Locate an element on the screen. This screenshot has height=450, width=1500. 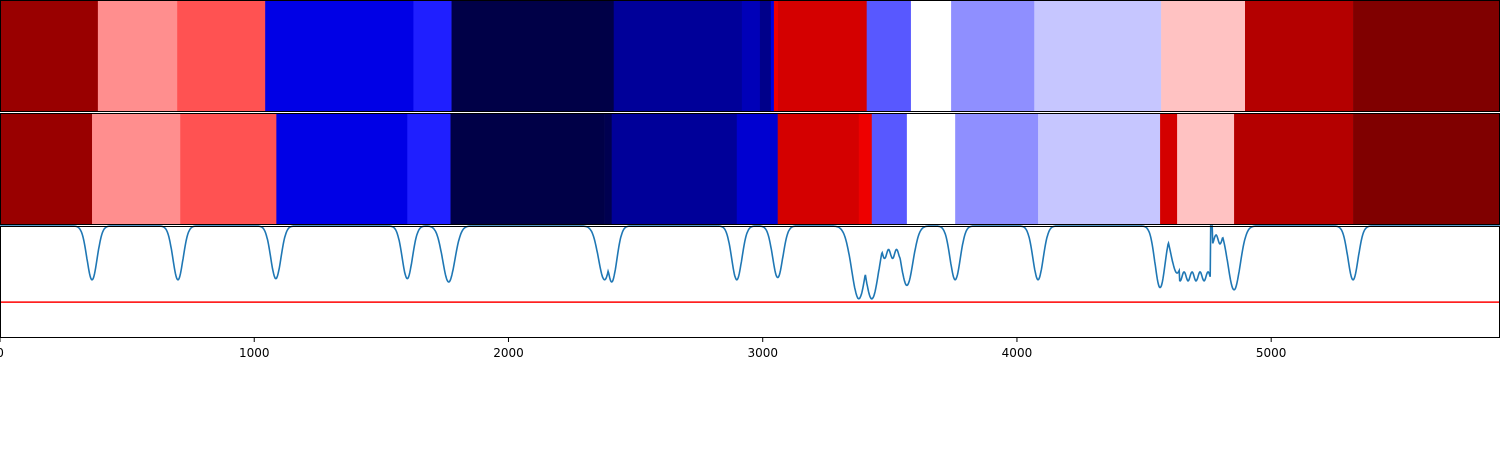
x-axis: 0 1000 2000 3000 4000 5000 is located at coordinates (643, 349).